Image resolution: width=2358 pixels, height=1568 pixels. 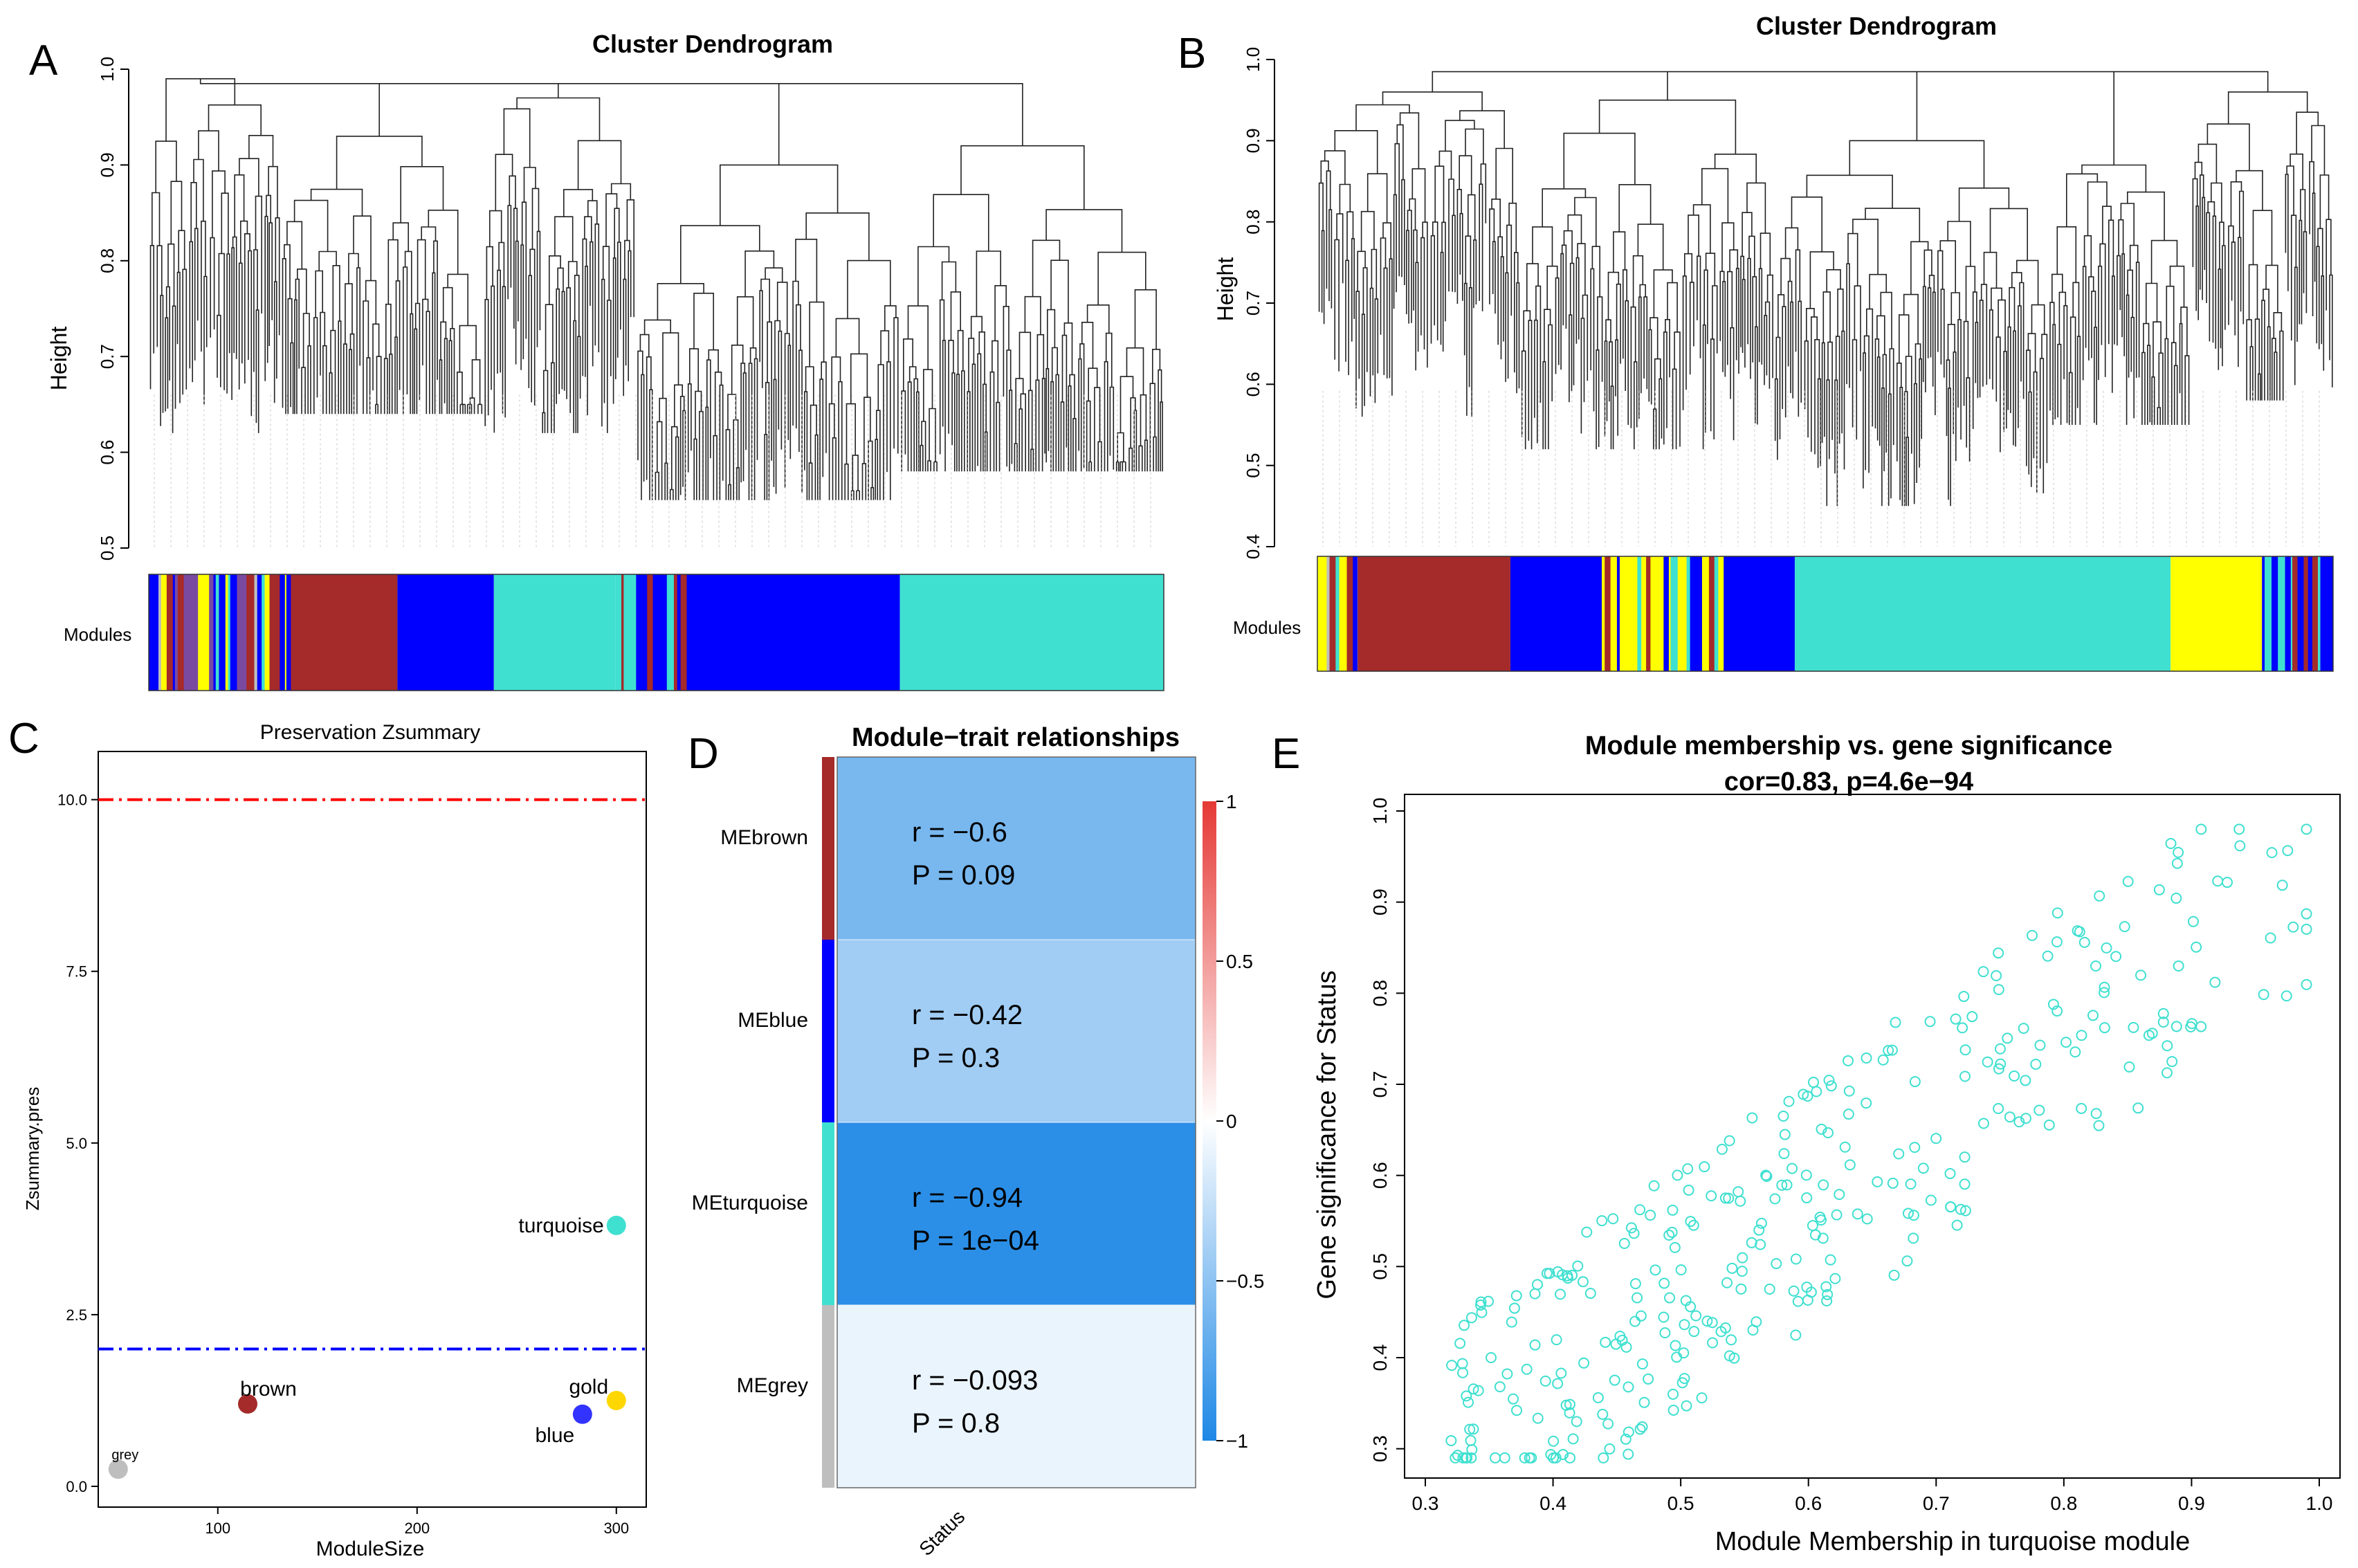 I want to click on panel-b-module-bar, so click(x=1825, y=614).